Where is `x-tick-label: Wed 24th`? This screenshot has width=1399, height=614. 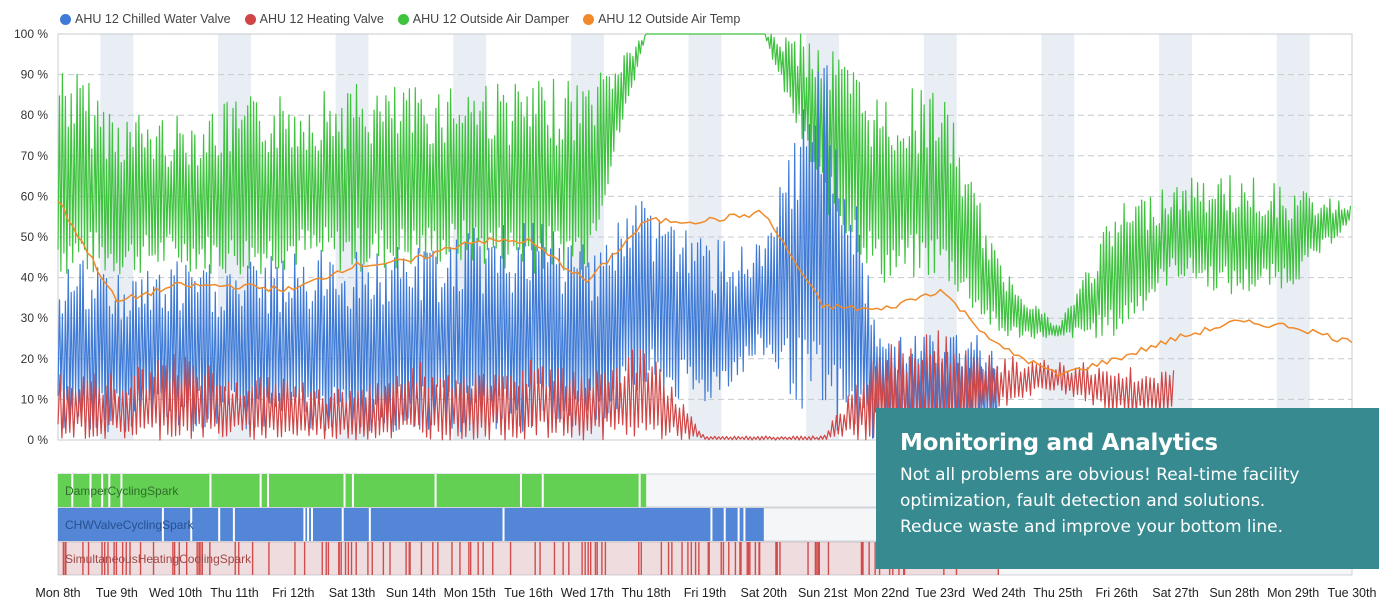 x-tick-label: Wed 24th is located at coordinates (998, 593).